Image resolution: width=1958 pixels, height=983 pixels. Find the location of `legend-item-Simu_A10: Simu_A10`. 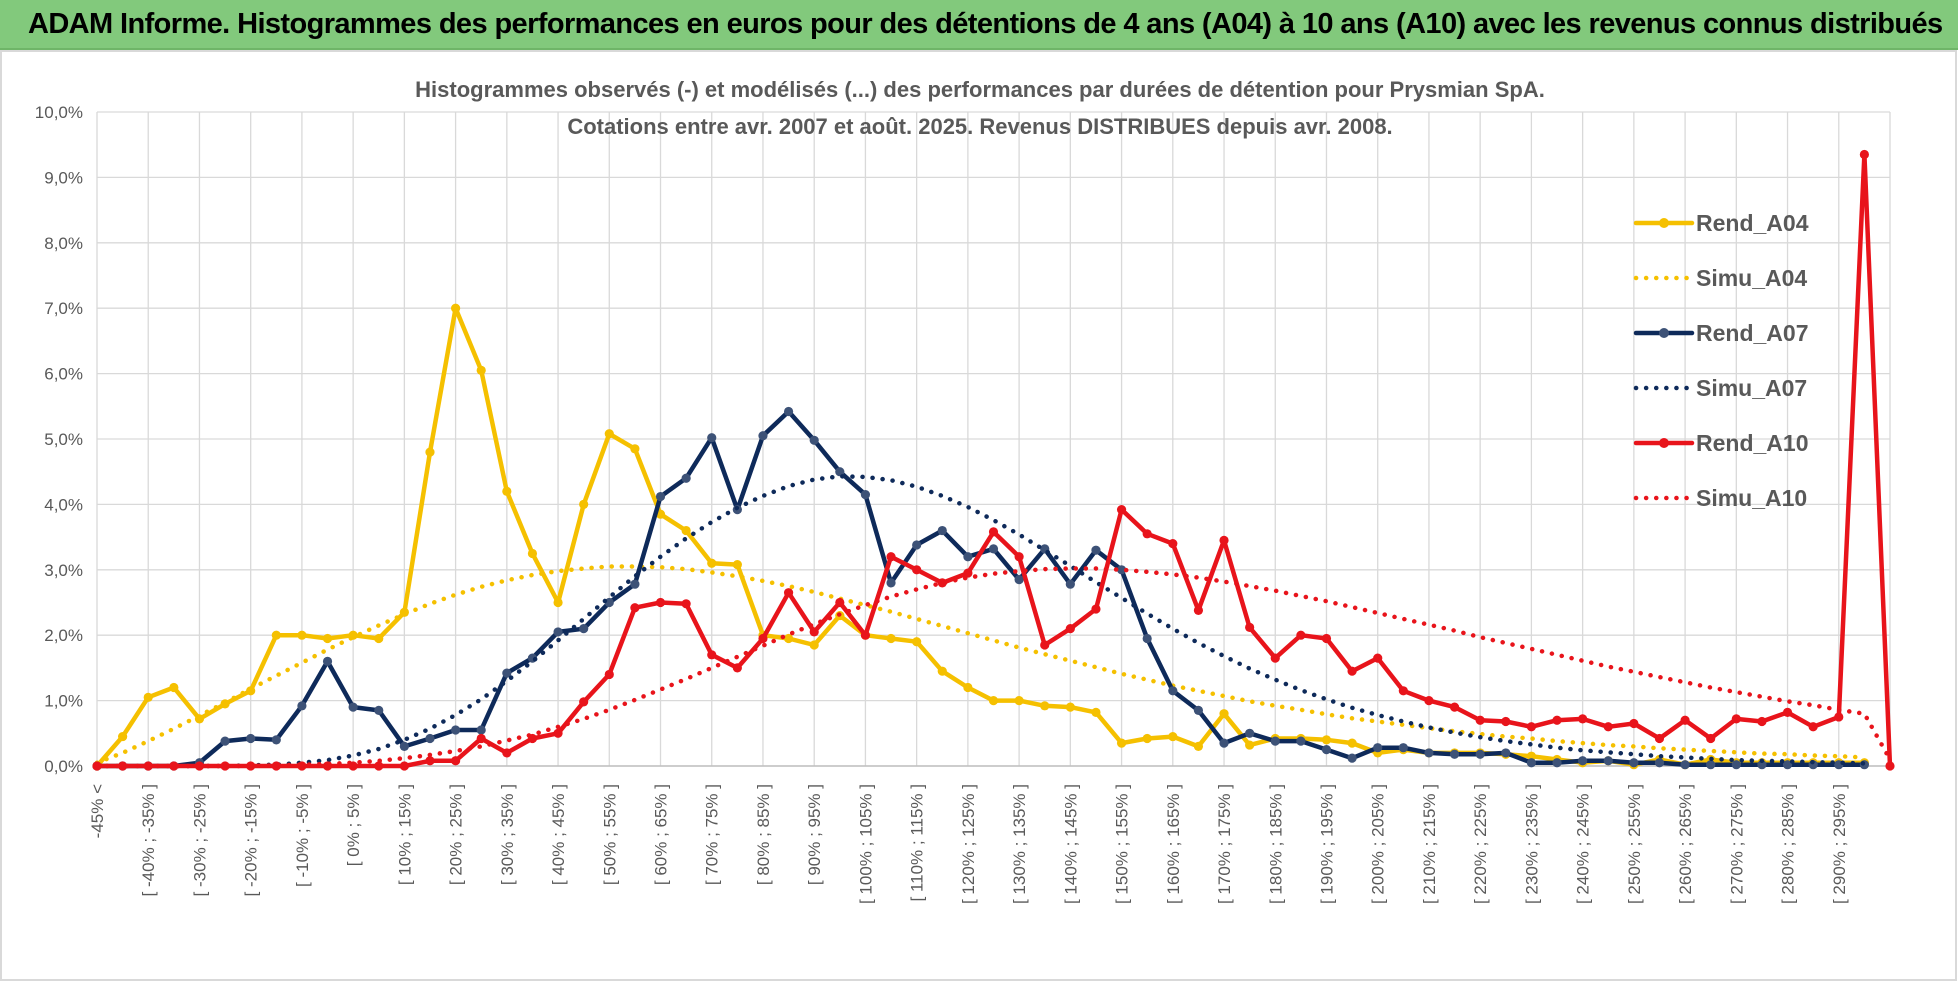

legend-item-Simu_A10: Simu_A10 is located at coordinates (1720, 498).